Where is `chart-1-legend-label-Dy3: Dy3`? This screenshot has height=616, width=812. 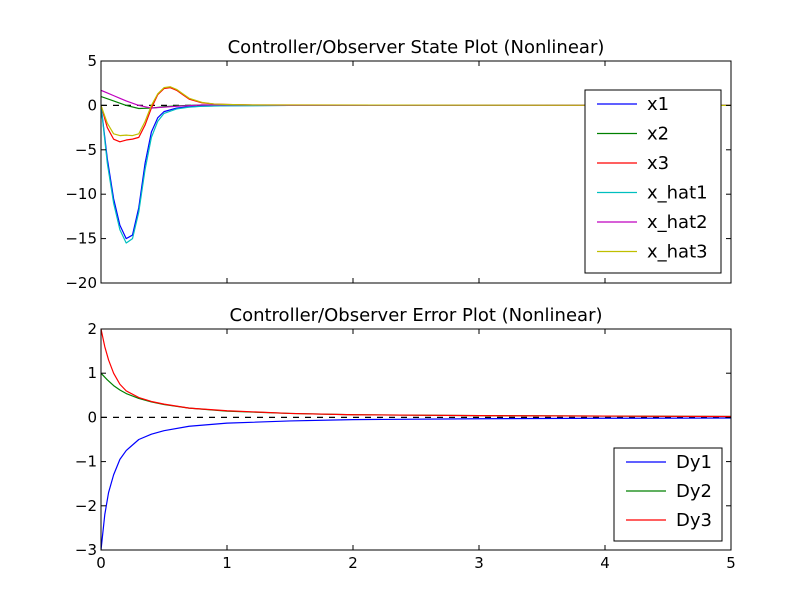 chart-1-legend-label-Dy3: Dy3 is located at coordinates (694, 520).